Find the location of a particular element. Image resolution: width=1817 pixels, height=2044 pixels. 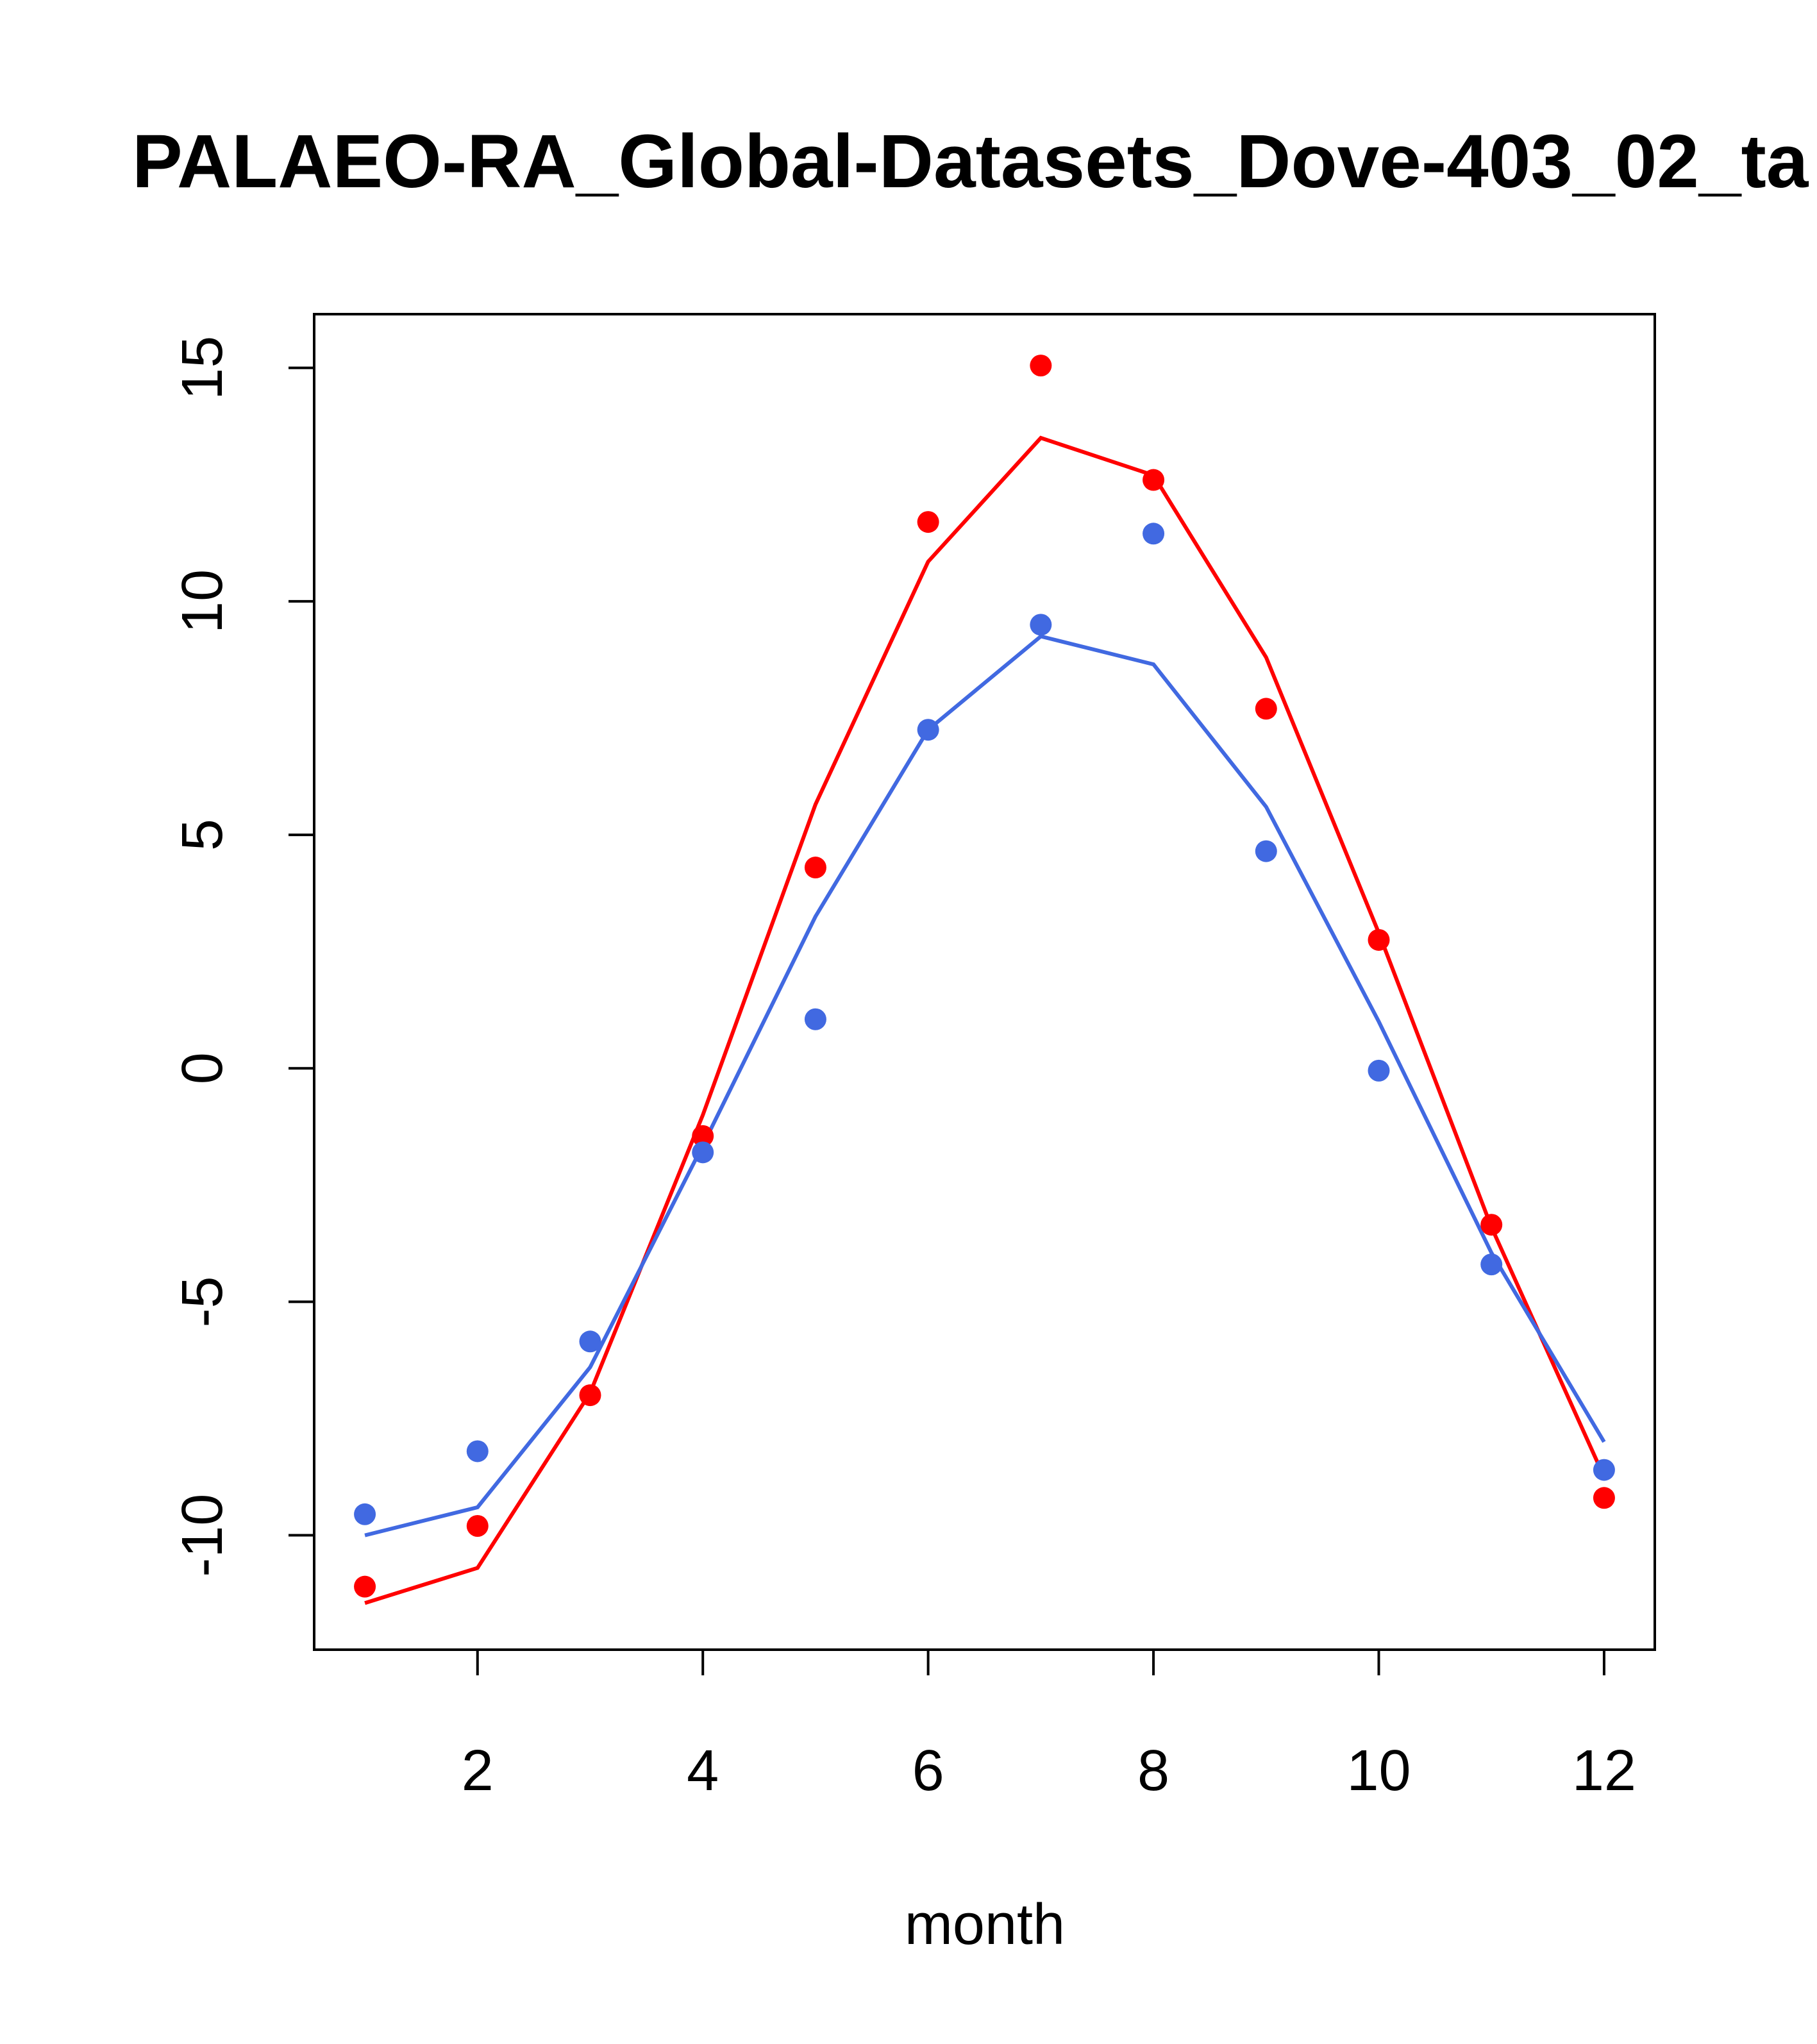

y-tick-label: 5 is located at coordinates (203, 835).